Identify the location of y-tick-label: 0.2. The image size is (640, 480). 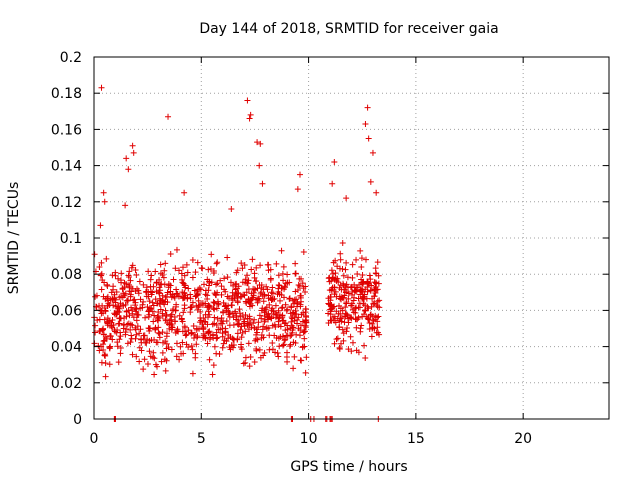
(71, 58).